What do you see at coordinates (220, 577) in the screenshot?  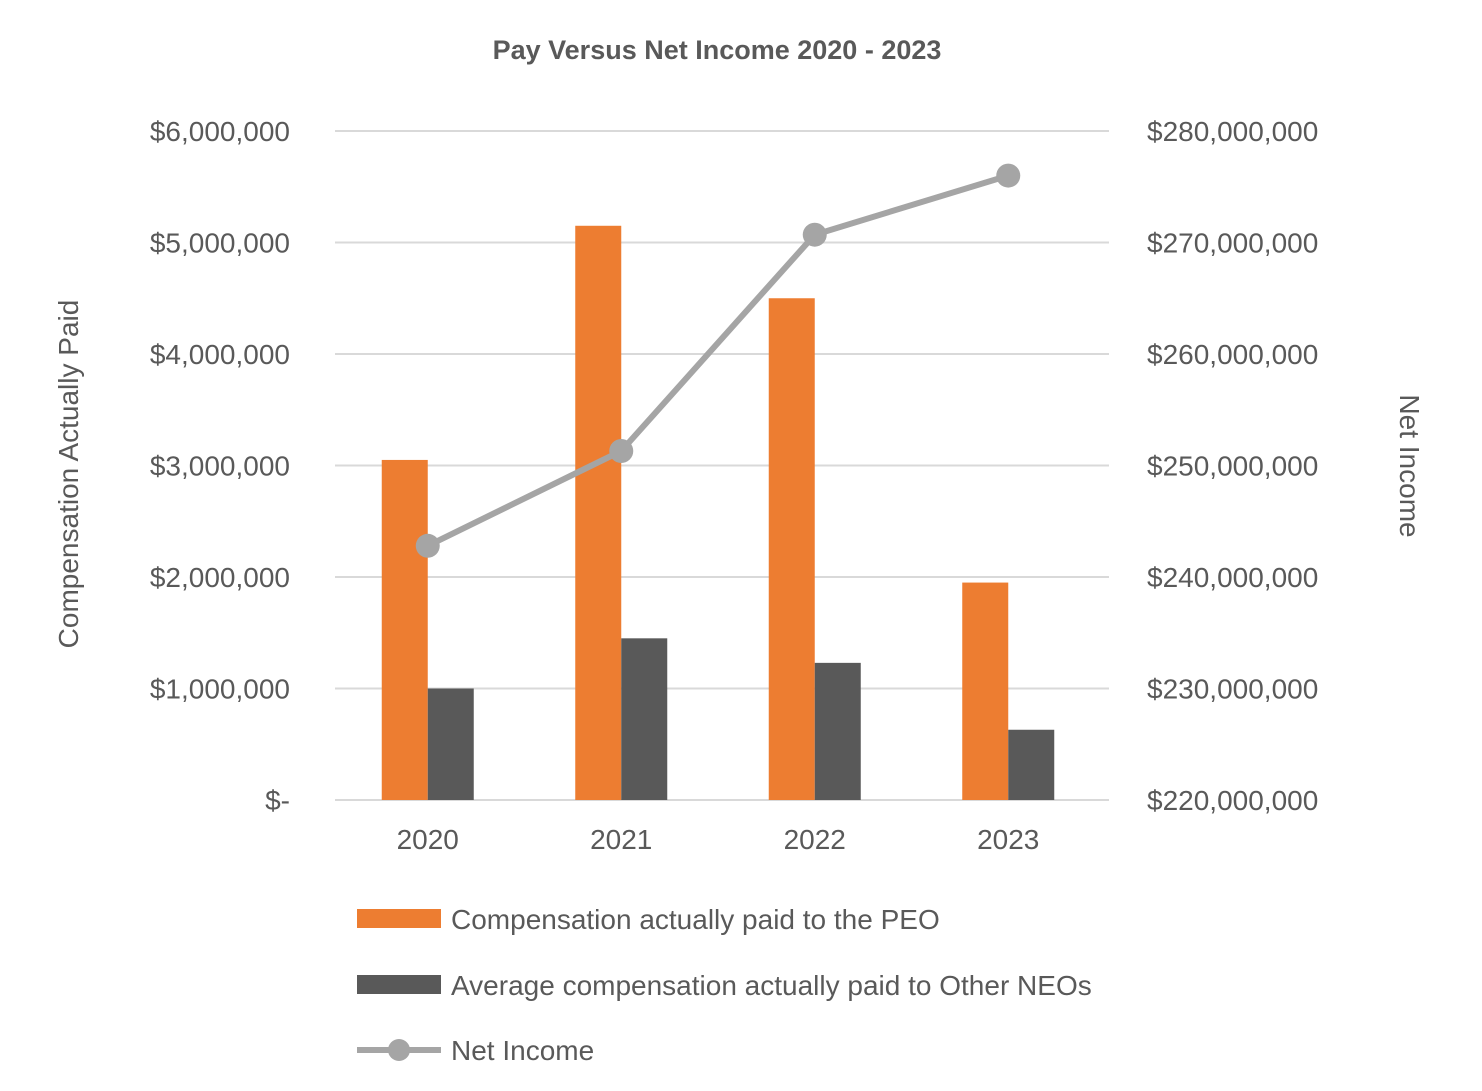 I see `left-tick-label: $2,000,000` at bounding box center [220, 577].